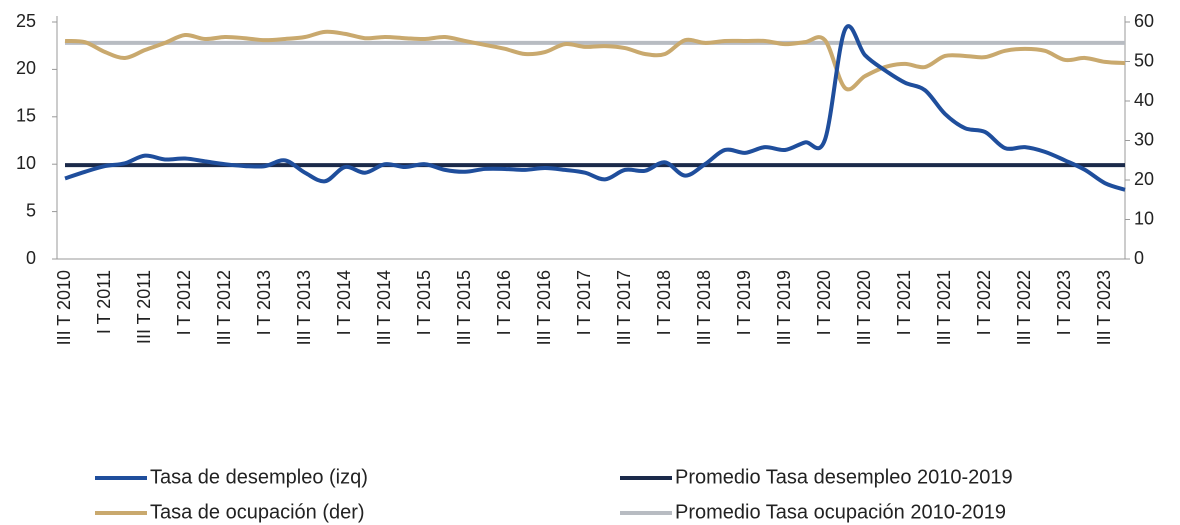 The height and width of the screenshot is (525, 1180). Describe the element at coordinates (1139, 258) in the screenshot. I see `y2-tick-label: 0` at that location.